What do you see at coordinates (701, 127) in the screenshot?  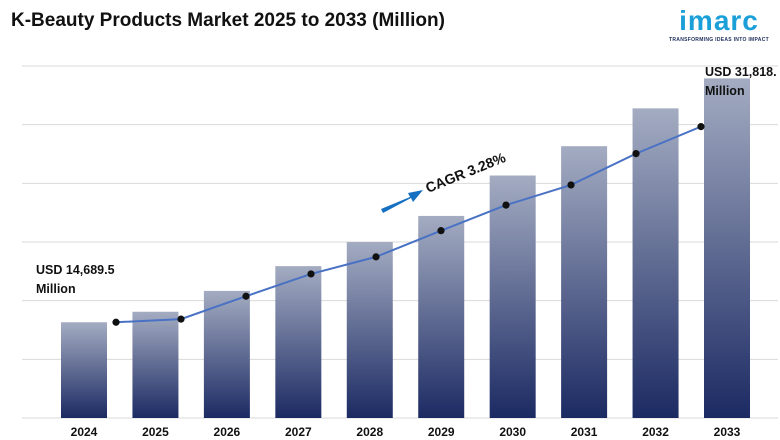 I see `trend-marker-2033` at bounding box center [701, 127].